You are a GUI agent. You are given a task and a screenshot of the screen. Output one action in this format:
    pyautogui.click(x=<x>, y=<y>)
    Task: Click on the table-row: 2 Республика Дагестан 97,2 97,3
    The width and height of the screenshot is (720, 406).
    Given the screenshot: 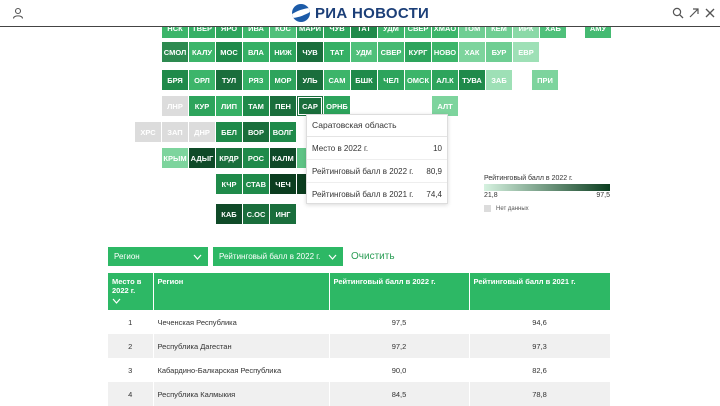 What is the action you would take?
    pyautogui.click(x=359, y=346)
    